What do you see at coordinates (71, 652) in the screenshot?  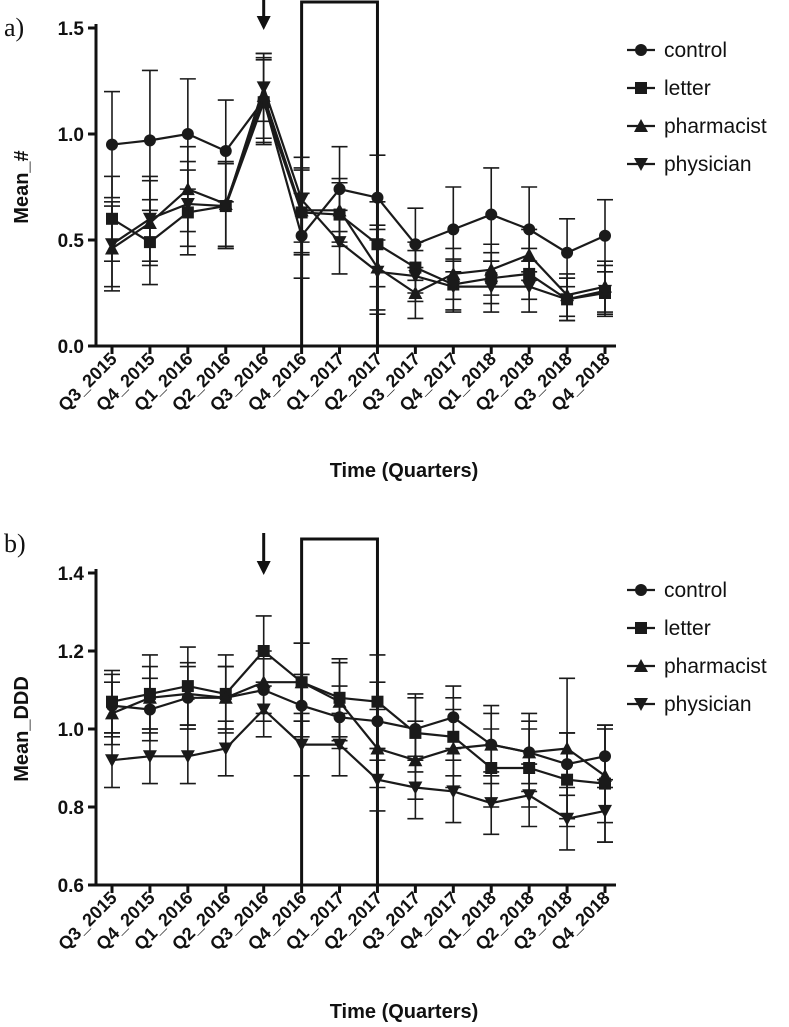 I see `y-tick-label: 1.2` at bounding box center [71, 652].